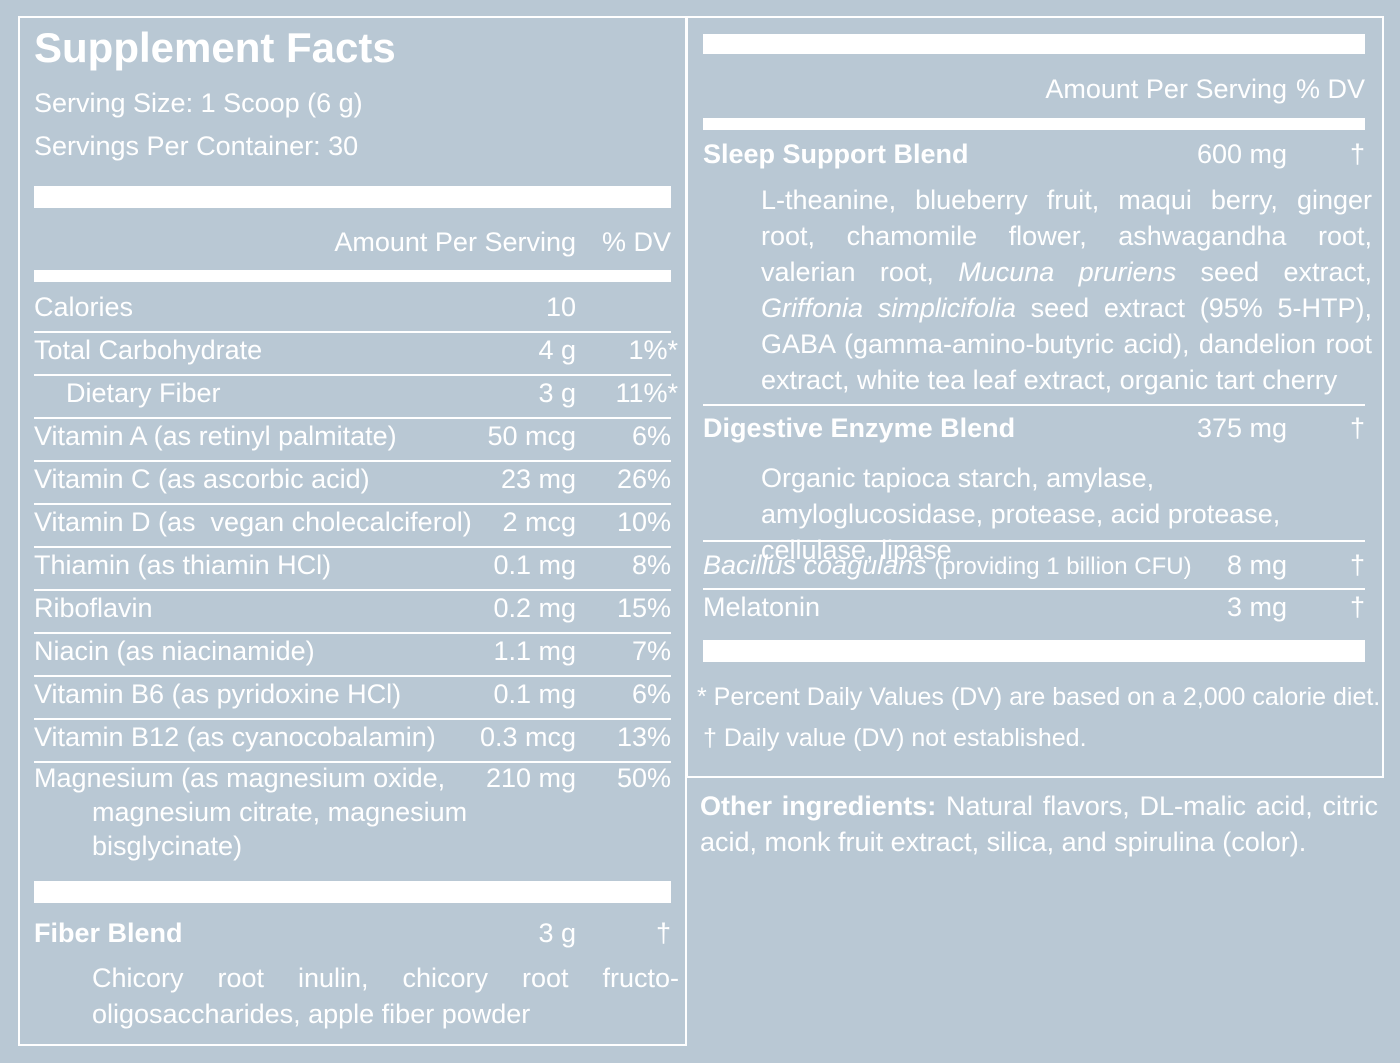 Image resolution: width=1400 pixels, height=1063 pixels. I want to click on right-header-dv: % DV, so click(1330, 89).